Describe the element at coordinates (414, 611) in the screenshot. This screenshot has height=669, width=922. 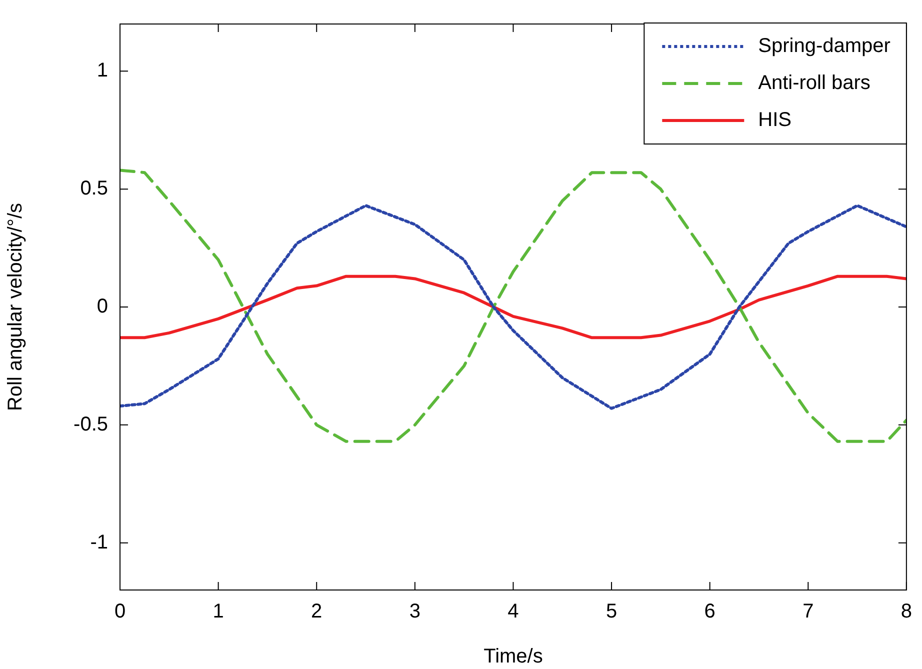
I see `x-tick-label: 3` at that location.